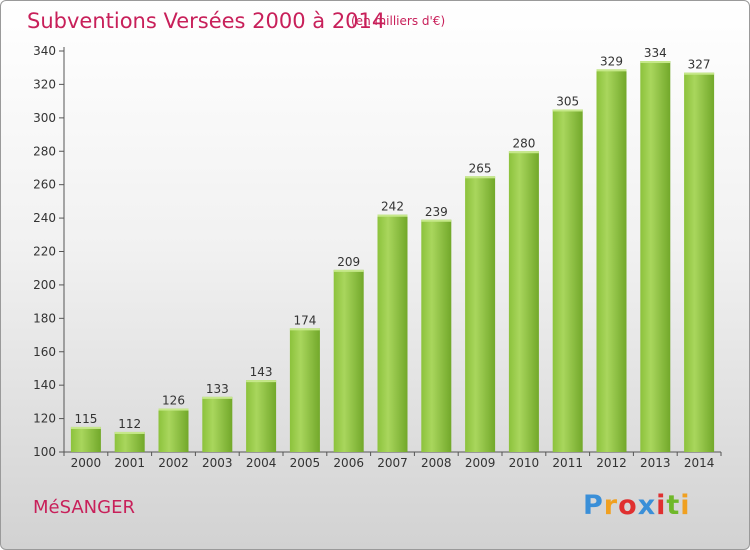 This screenshot has width=750, height=550. Describe the element at coordinates (523, 301) in the screenshot. I see `bar-2010` at that location.